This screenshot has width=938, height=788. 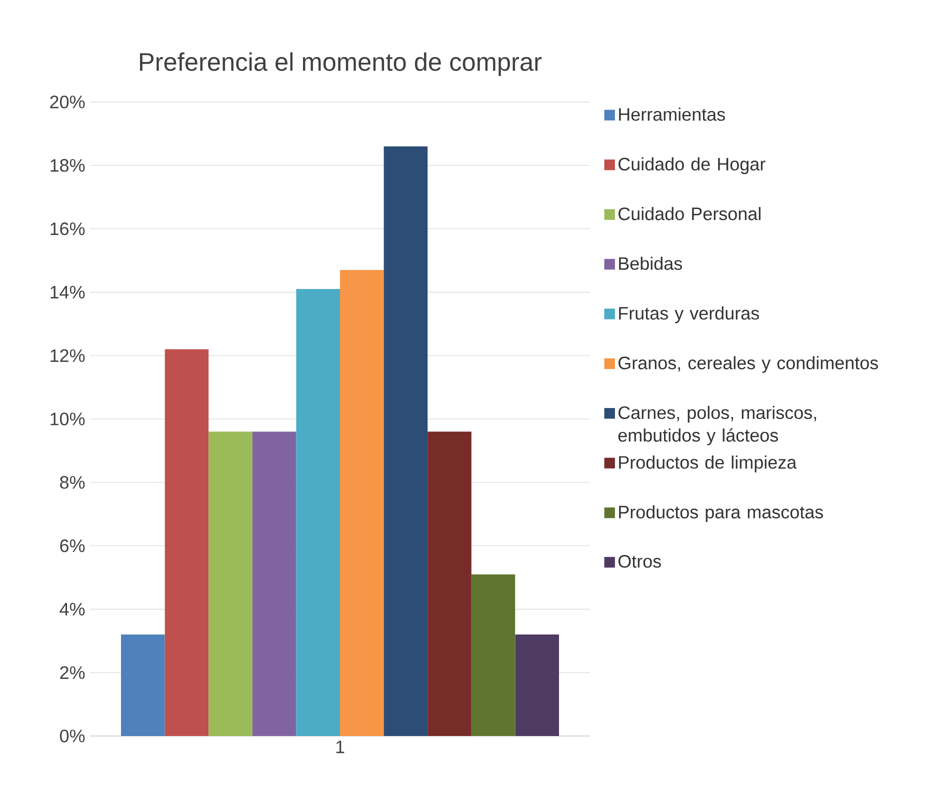 I want to click on y-tick-label: 12%, so click(x=67, y=355).